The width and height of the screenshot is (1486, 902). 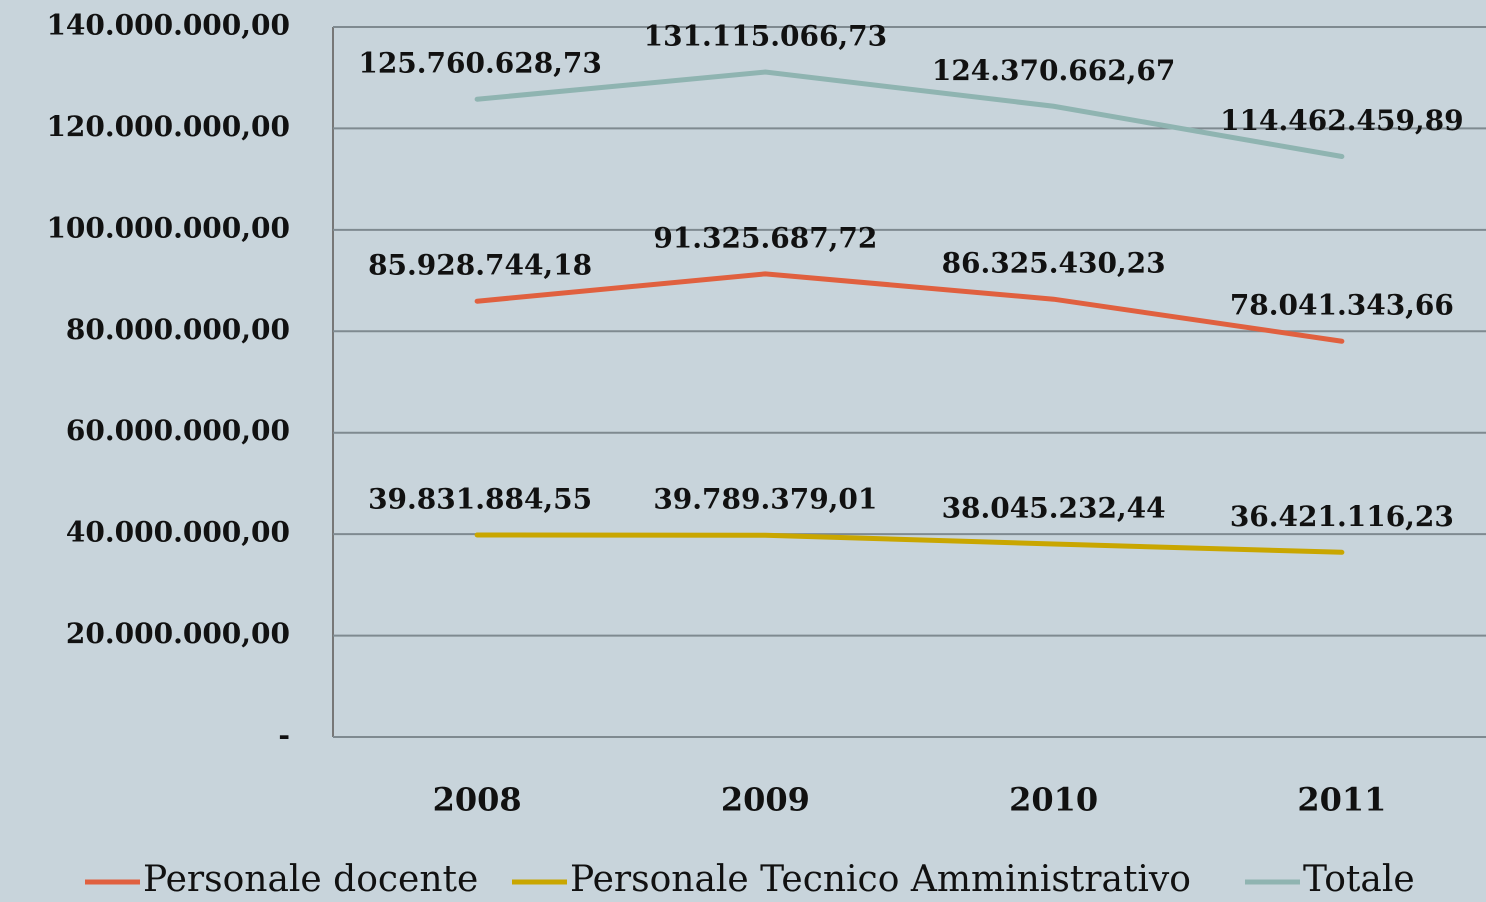 What do you see at coordinates (765, 237) in the screenshot?
I see `data-label: 91.325.687,72` at bounding box center [765, 237].